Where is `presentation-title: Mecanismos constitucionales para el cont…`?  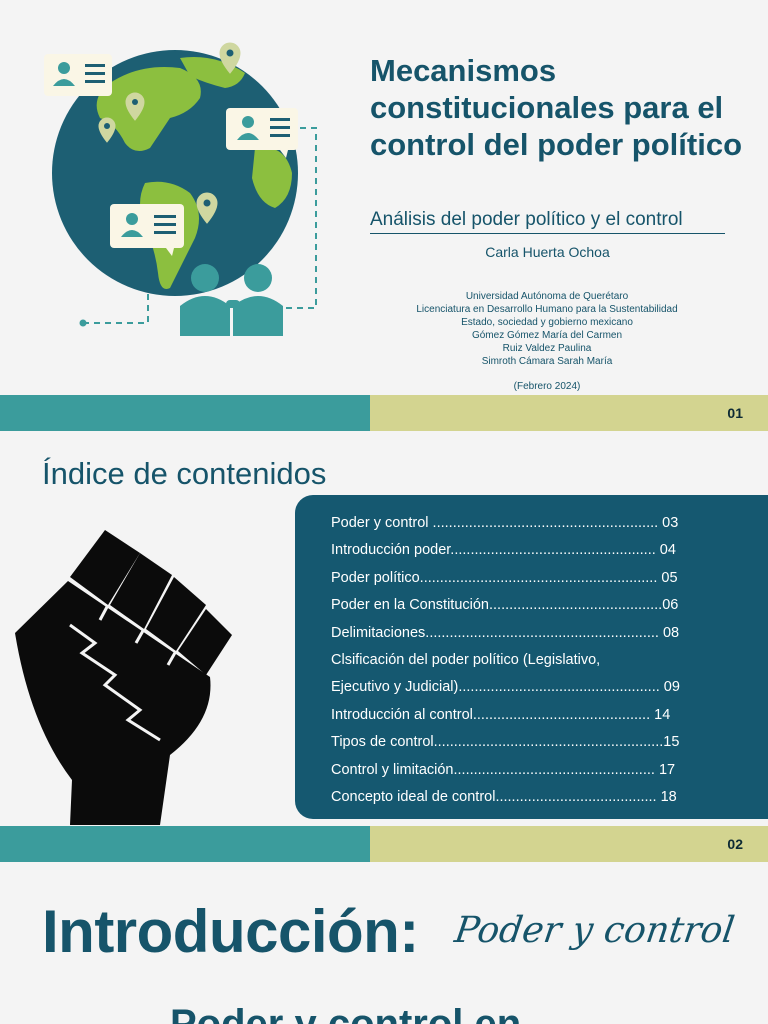 presentation-title: Mecanismos constitucionales para el cont… is located at coordinates (556, 107).